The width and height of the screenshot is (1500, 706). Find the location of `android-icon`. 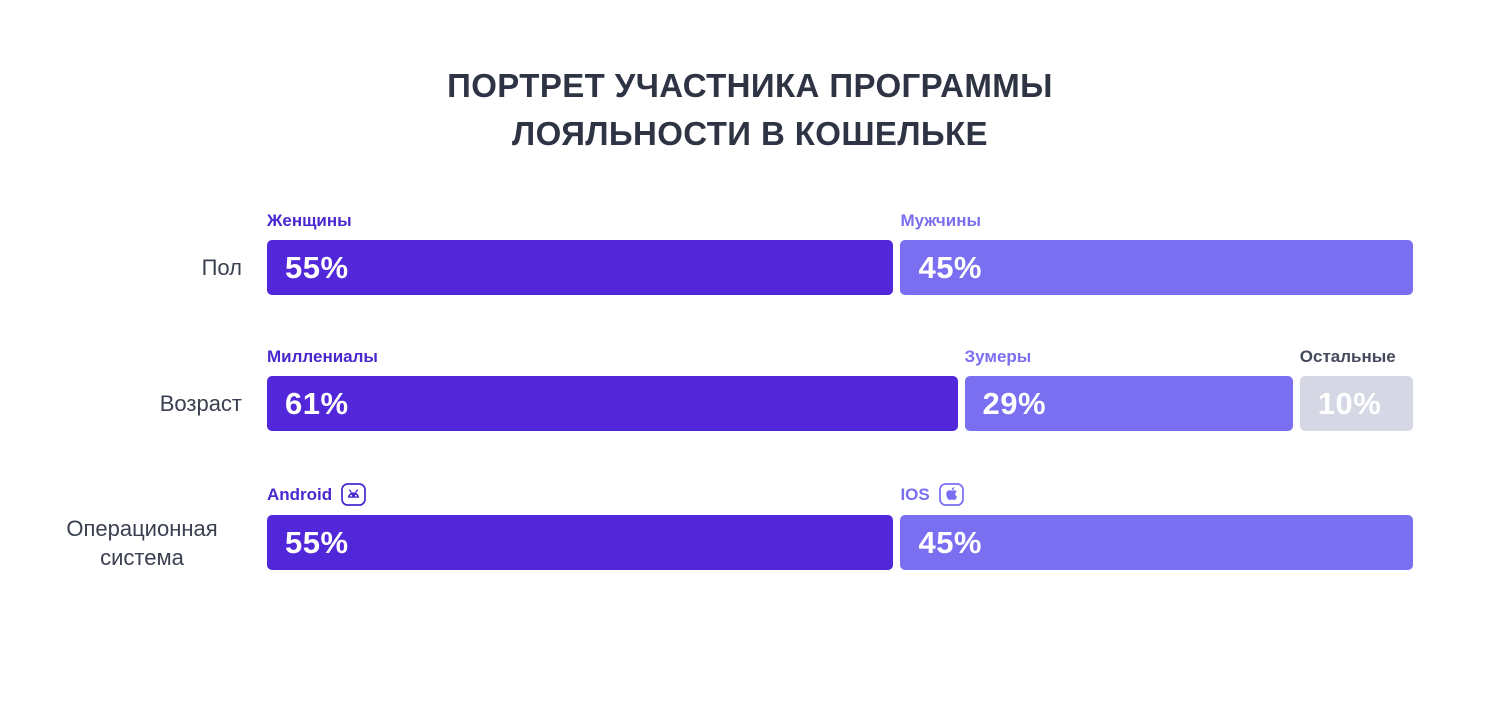

android-icon is located at coordinates (354, 494).